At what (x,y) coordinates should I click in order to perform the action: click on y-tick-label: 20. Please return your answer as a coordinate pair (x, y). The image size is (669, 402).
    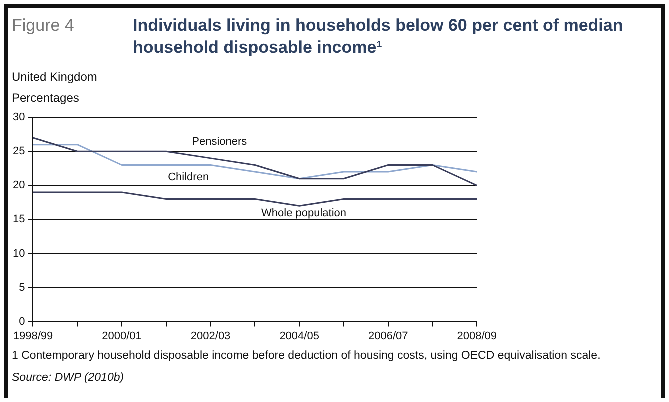
    Looking at the image, I should click on (19, 186).